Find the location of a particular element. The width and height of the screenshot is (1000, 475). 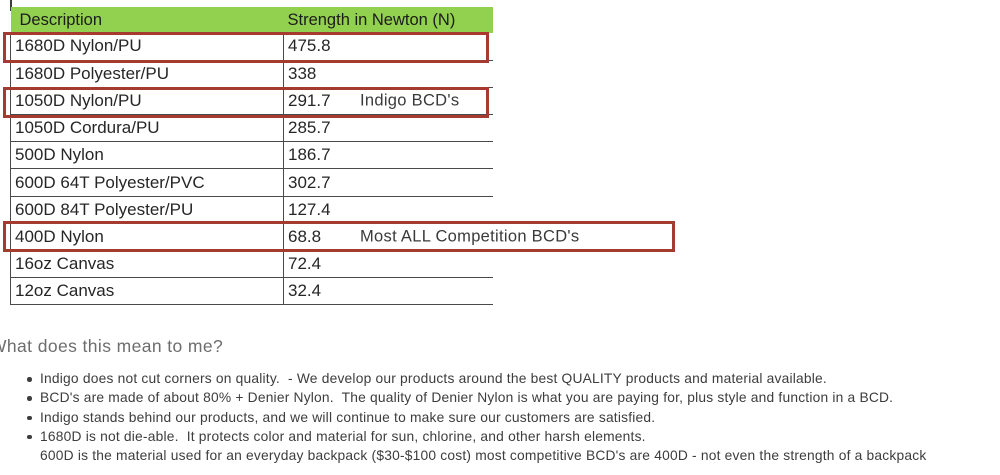

strength-value: 186.7 is located at coordinates (309, 155).